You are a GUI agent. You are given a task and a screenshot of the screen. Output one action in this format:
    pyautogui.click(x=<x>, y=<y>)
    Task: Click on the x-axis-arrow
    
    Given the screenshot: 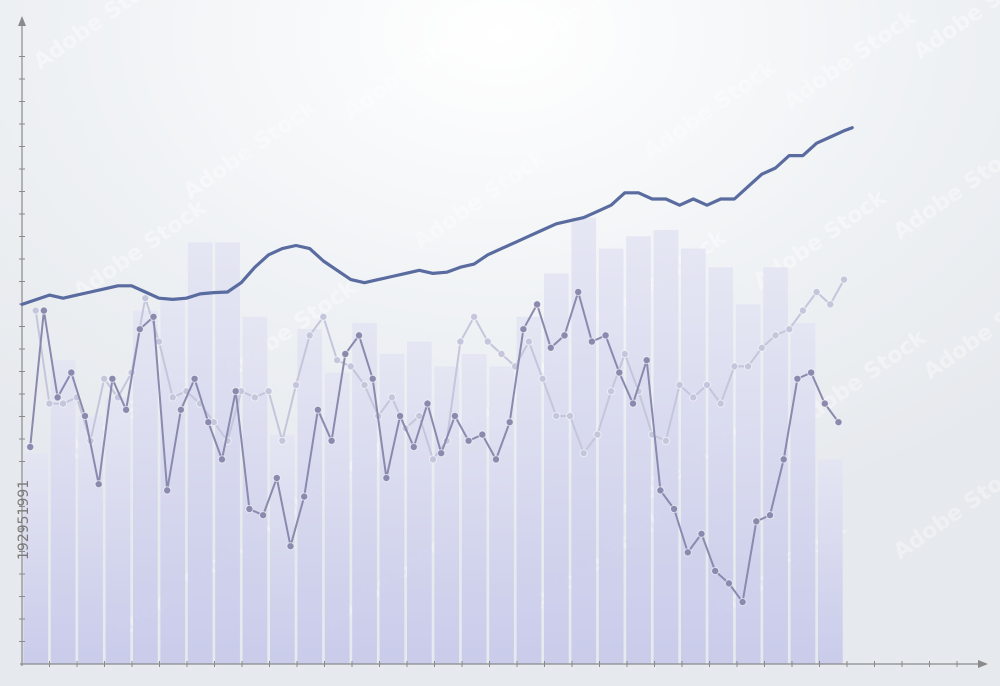 What is the action you would take?
    pyautogui.click(x=983, y=664)
    